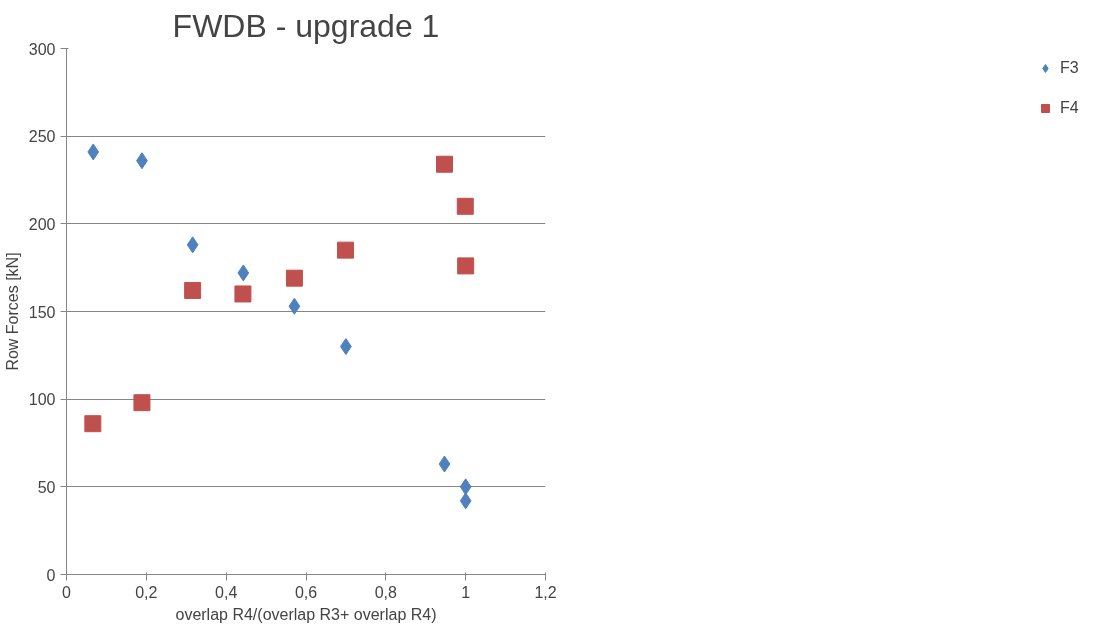 The width and height of the screenshot is (1099, 631). Describe the element at coordinates (42, 312) in the screenshot. I see `y-tick-label: 150` at that location.